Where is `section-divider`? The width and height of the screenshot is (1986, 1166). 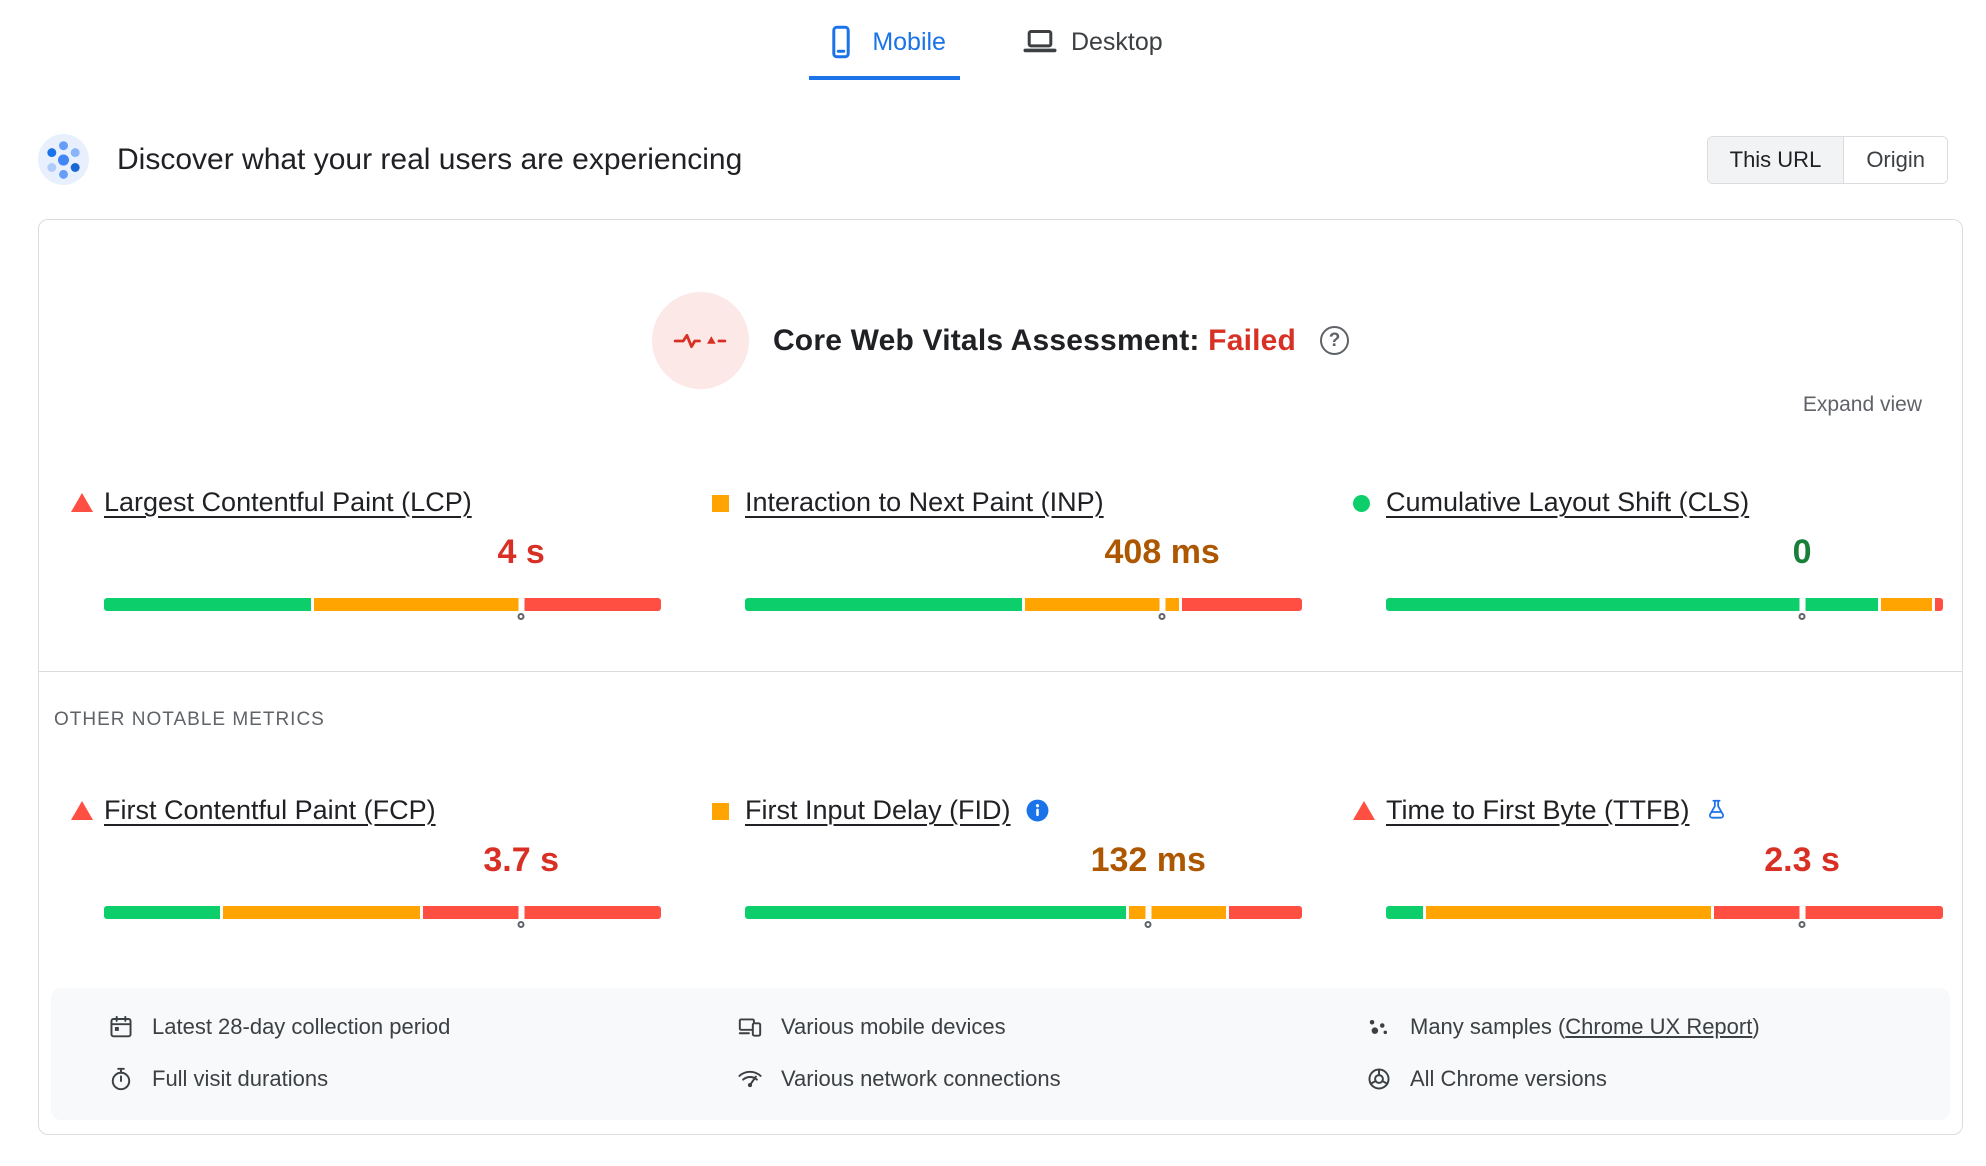 section-divider is located at coordinates (1000, 671).